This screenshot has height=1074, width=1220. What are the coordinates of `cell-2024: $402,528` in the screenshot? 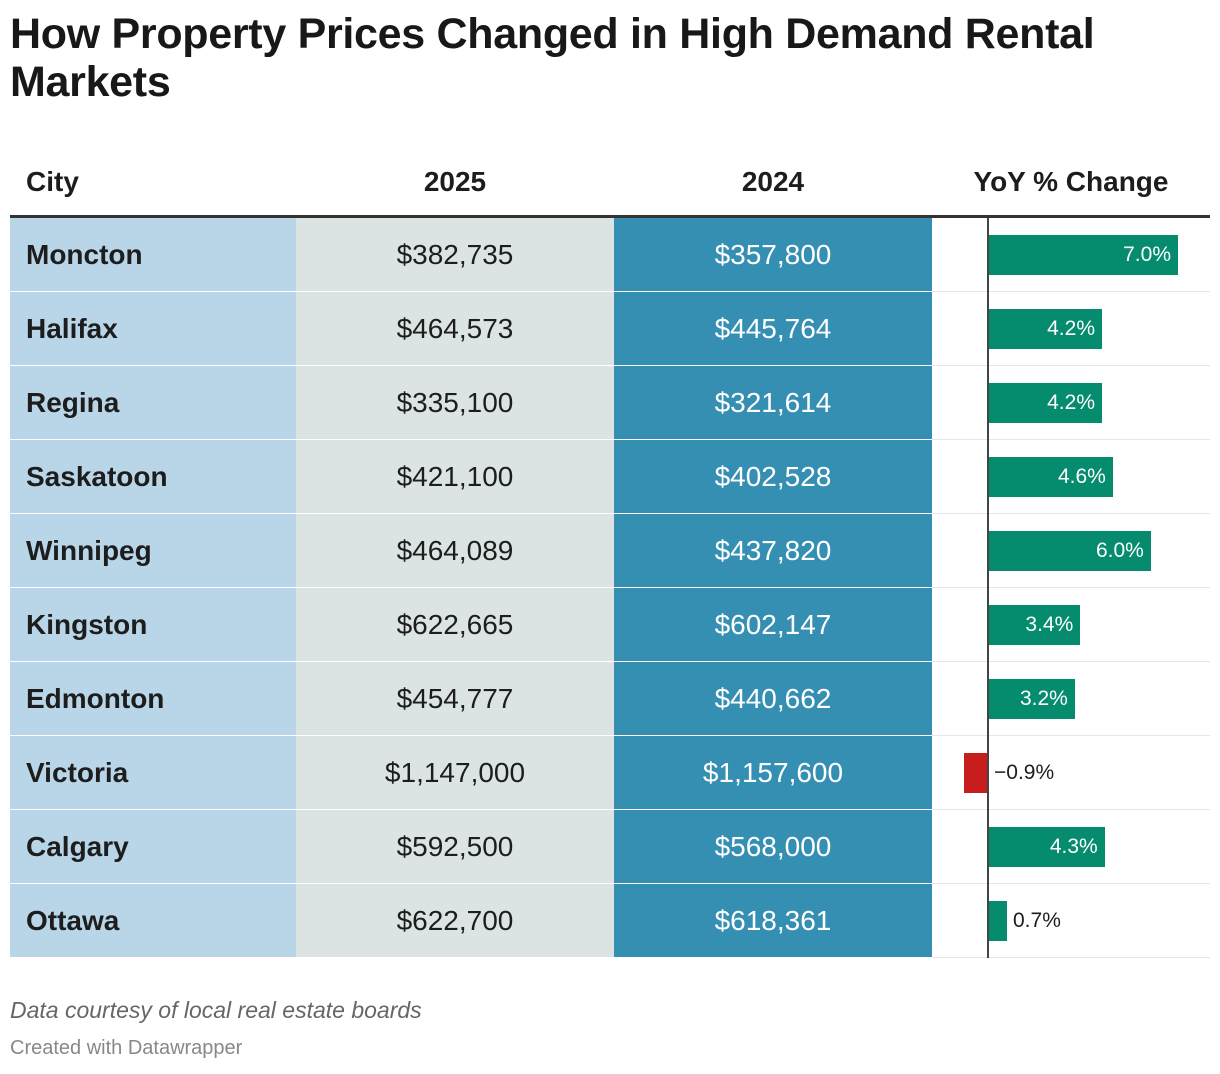 It's located at (773, 477).